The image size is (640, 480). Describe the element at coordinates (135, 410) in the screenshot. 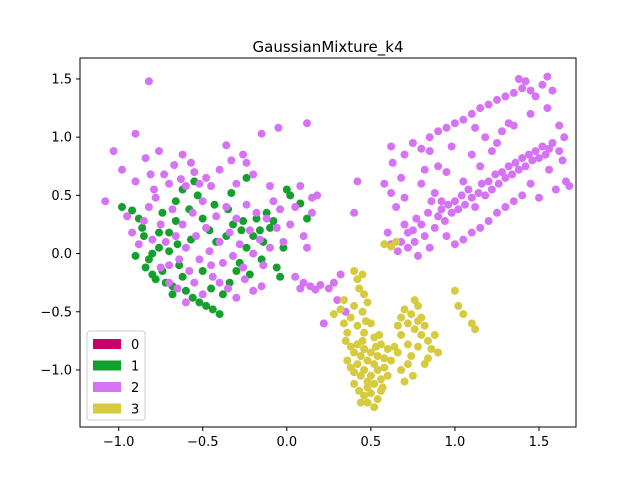

I see `legend-label-3: 3` at that location.